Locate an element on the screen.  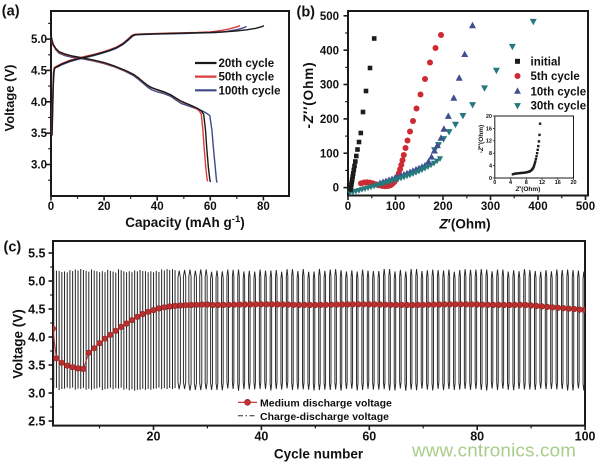
svg-text: Capacity (mAh g-1) is located at coordinates (184, 222).